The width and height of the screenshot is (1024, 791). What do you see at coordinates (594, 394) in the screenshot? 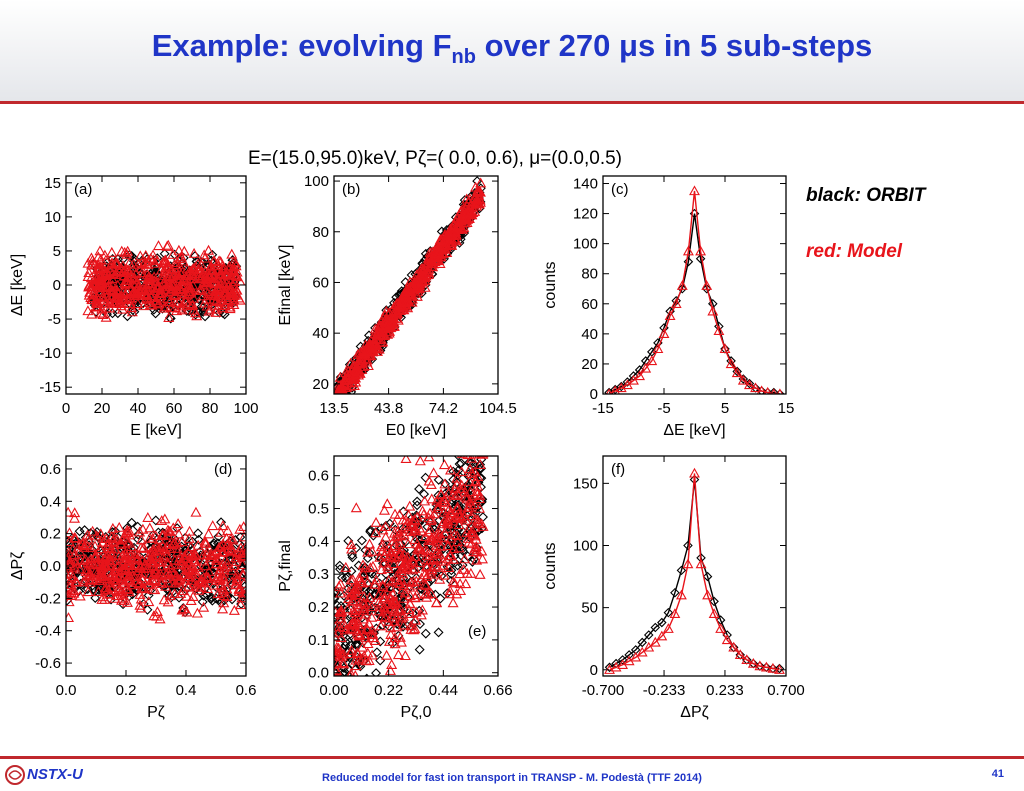
I see `y-tick-label: 0` at bounding box center [594, 394].